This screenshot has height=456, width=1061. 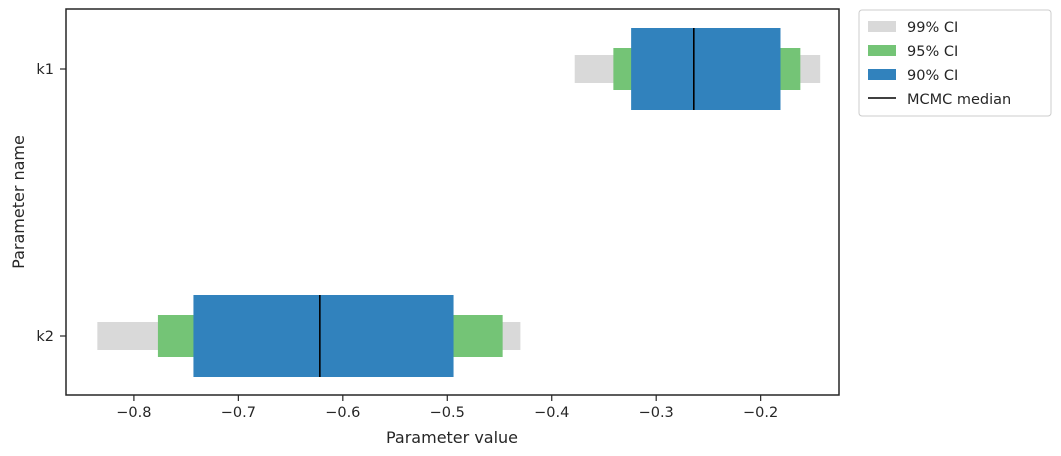 I want to click on bar-90ci-k2, so click(x=323, y=336).